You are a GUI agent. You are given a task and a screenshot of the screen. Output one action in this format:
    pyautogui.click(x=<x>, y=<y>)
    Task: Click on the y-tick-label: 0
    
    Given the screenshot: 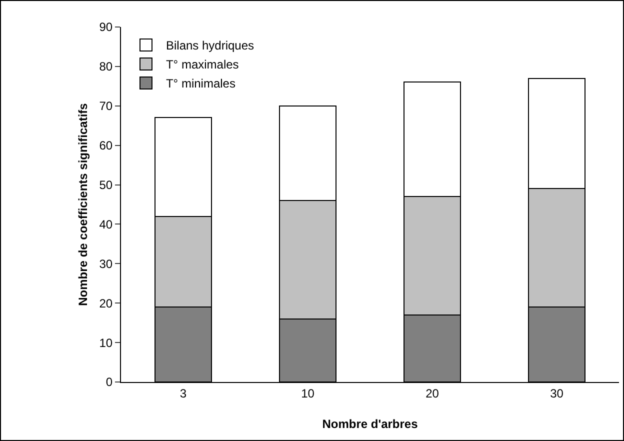 What is the action you would take?
    pyautogui.click(x=109, y=382)
    